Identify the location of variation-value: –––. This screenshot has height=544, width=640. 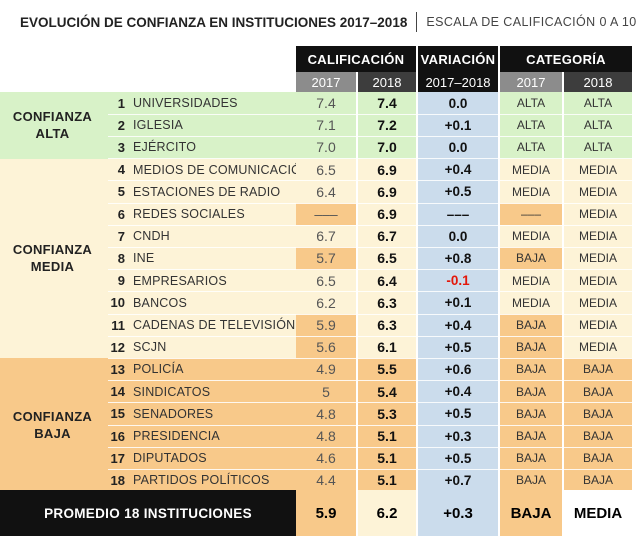
(458, 214).